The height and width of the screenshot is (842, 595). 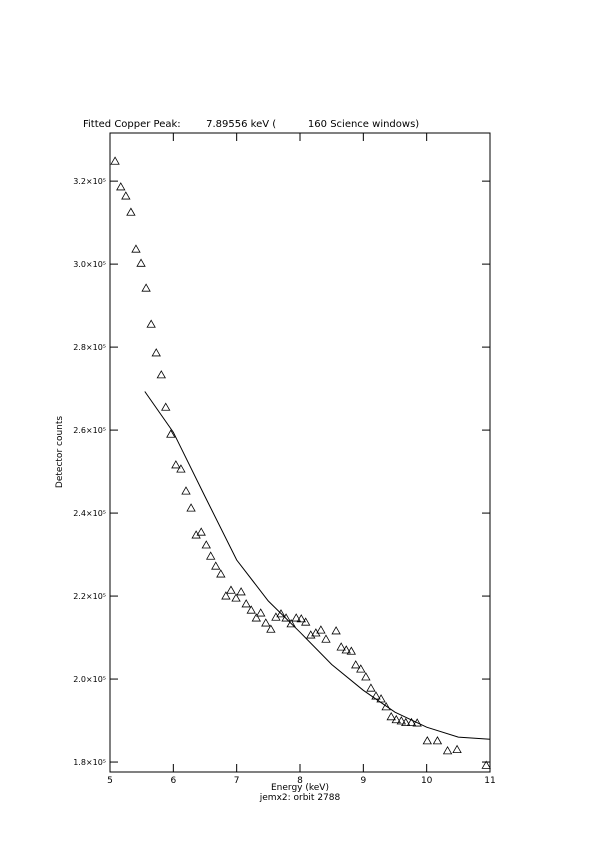 What do you see at coordinates (363, 781) in the screenshot?
I see `x-tick-label: 9` at bounding box center [363, 781].